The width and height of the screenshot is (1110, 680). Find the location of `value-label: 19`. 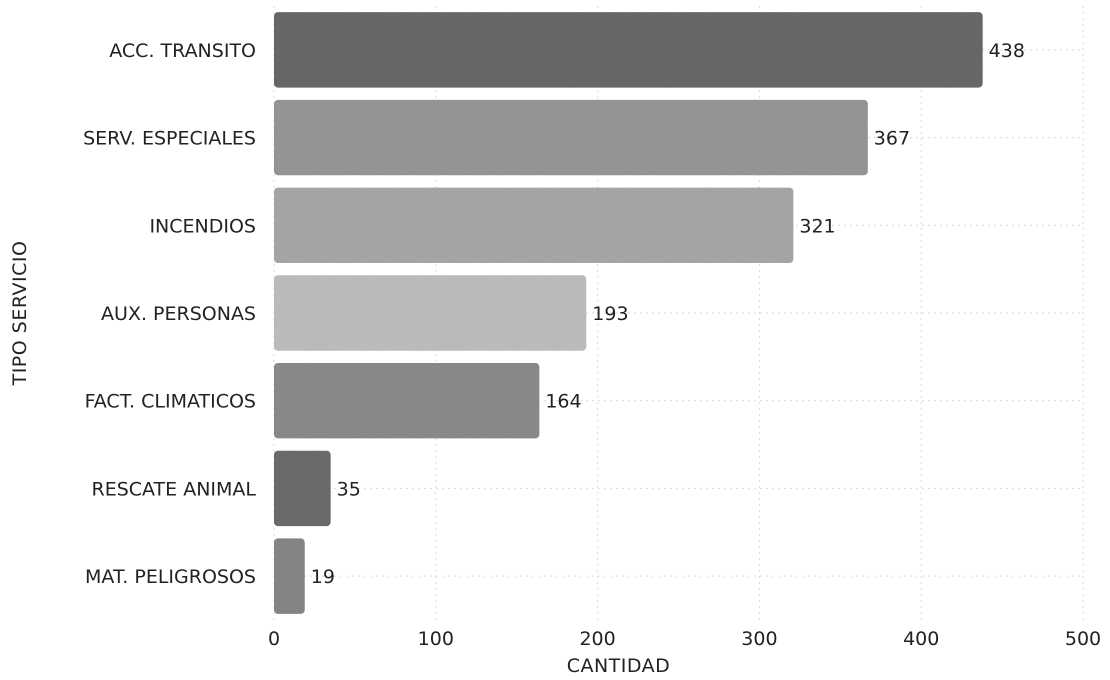

value-label: 19 is located at coordinates (323, 577).